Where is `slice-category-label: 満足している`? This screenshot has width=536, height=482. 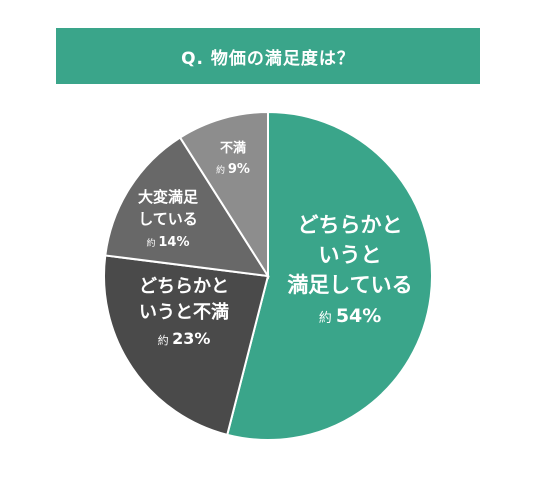 slice-category-label: 満足している is located at coordinates (349, 285).